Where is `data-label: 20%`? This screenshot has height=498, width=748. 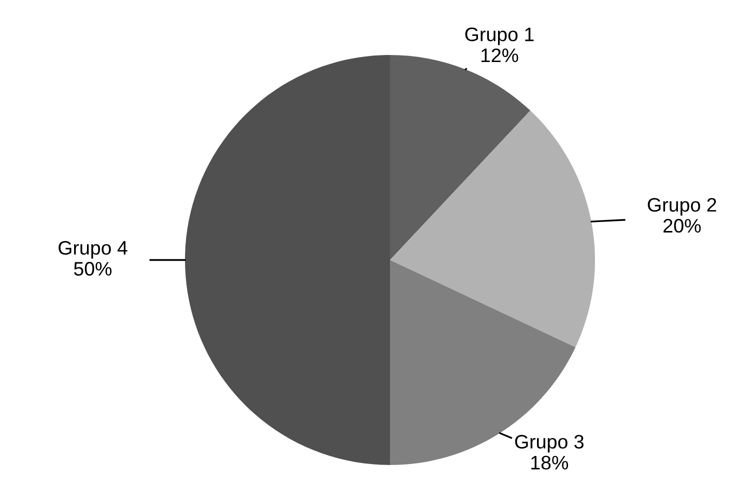 data-label: 20% is located at coordinates (682, 225).